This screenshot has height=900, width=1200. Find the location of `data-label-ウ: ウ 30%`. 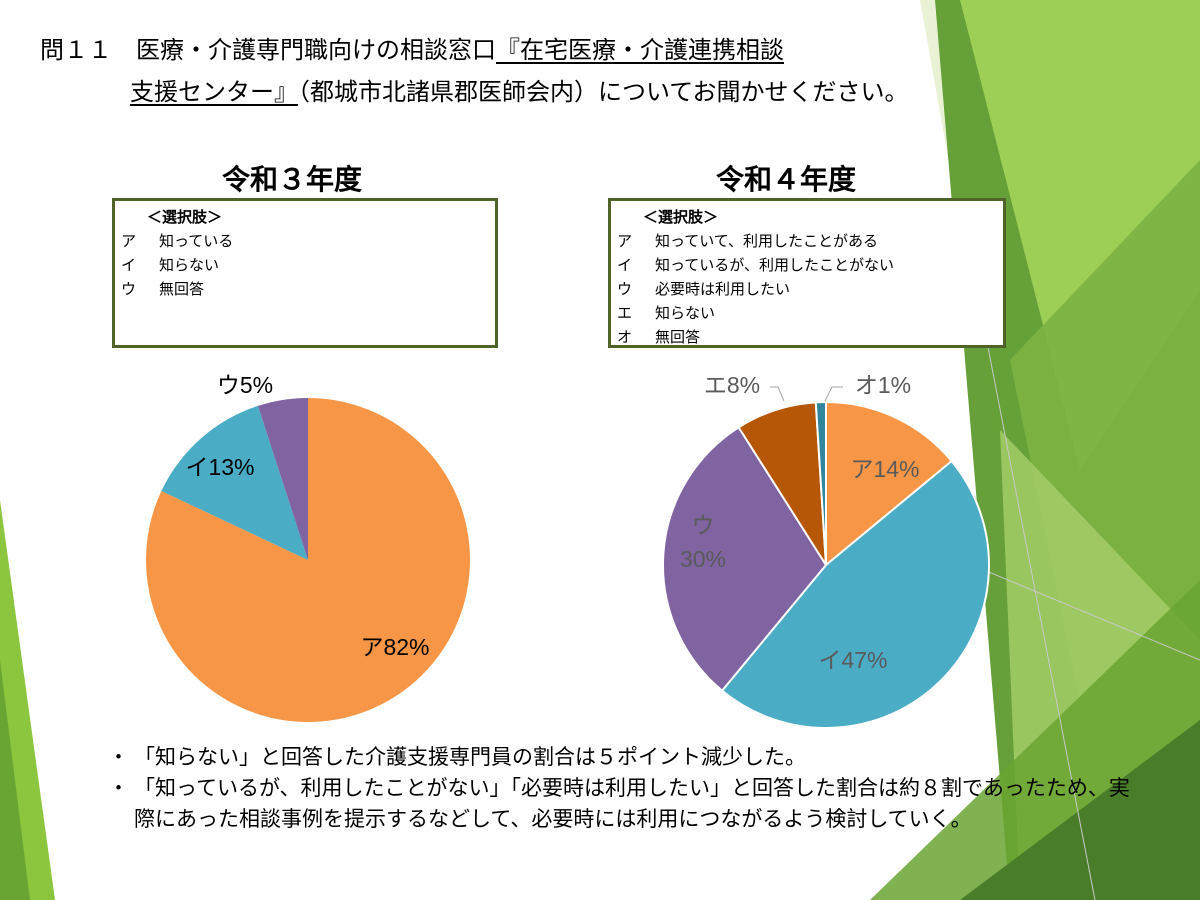

data-label-ウ: ウ 30% is located at coordinates (703, 542).